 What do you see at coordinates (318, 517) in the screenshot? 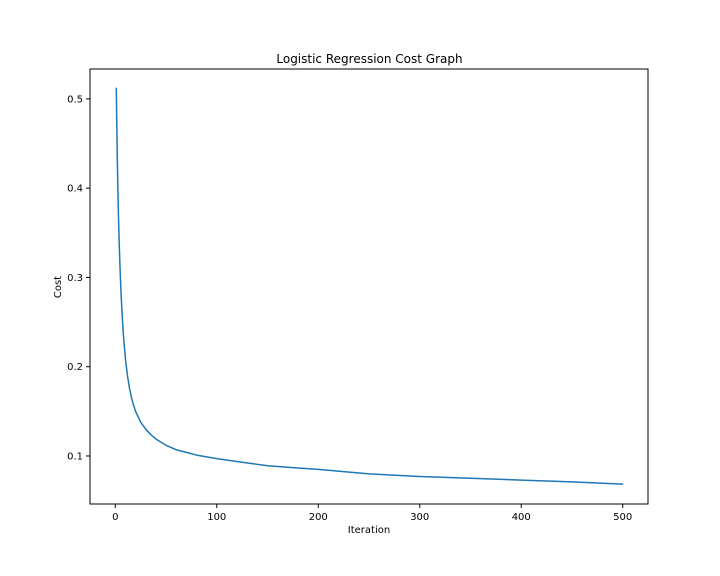
I see `x-tick-label: 200` at bounding box center [318, 517].